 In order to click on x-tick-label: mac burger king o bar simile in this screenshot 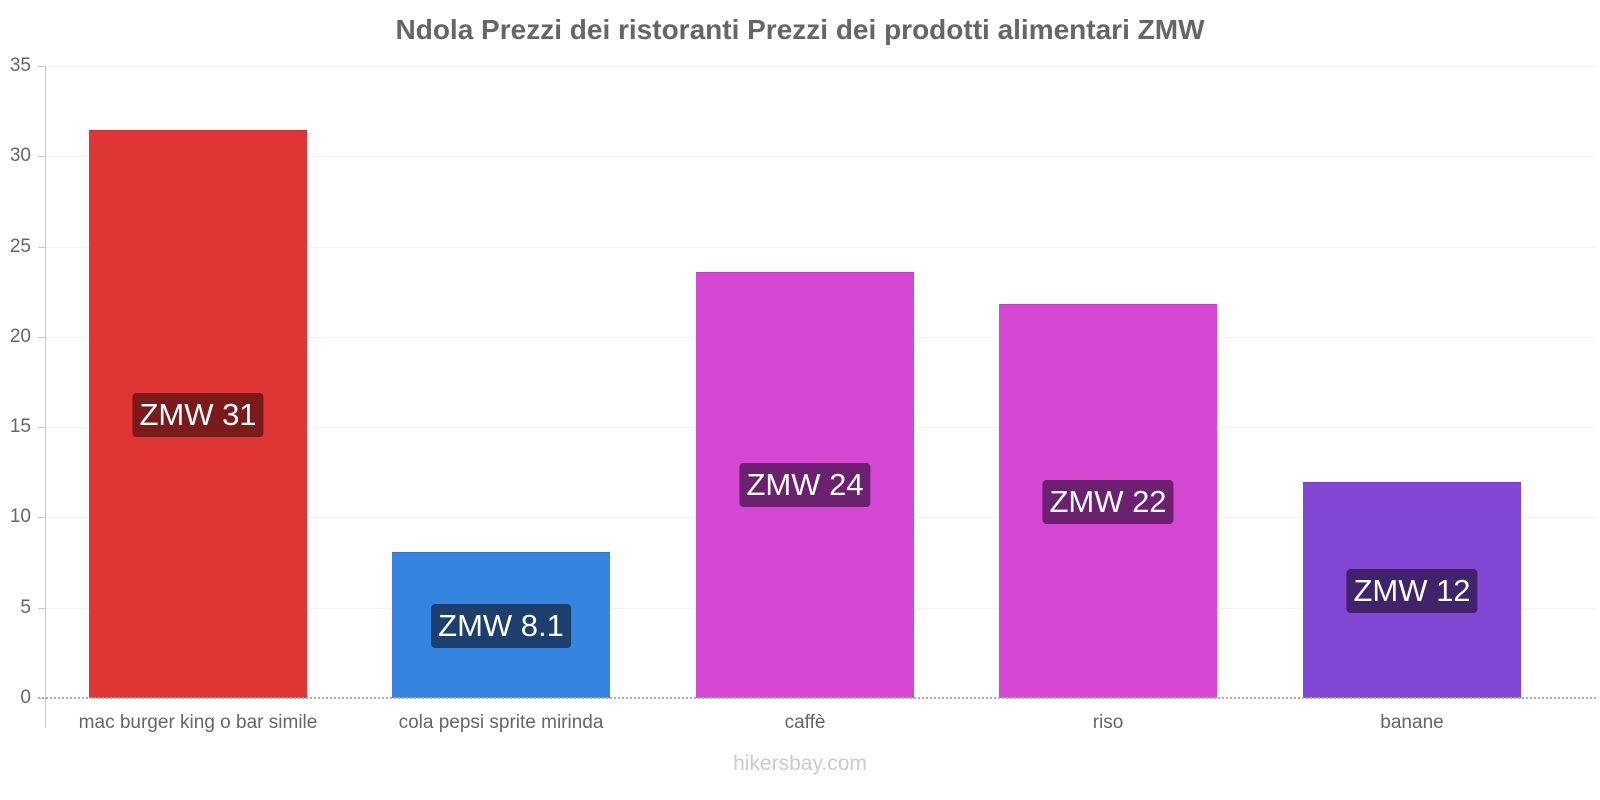, I will do `click(198, 722)`.